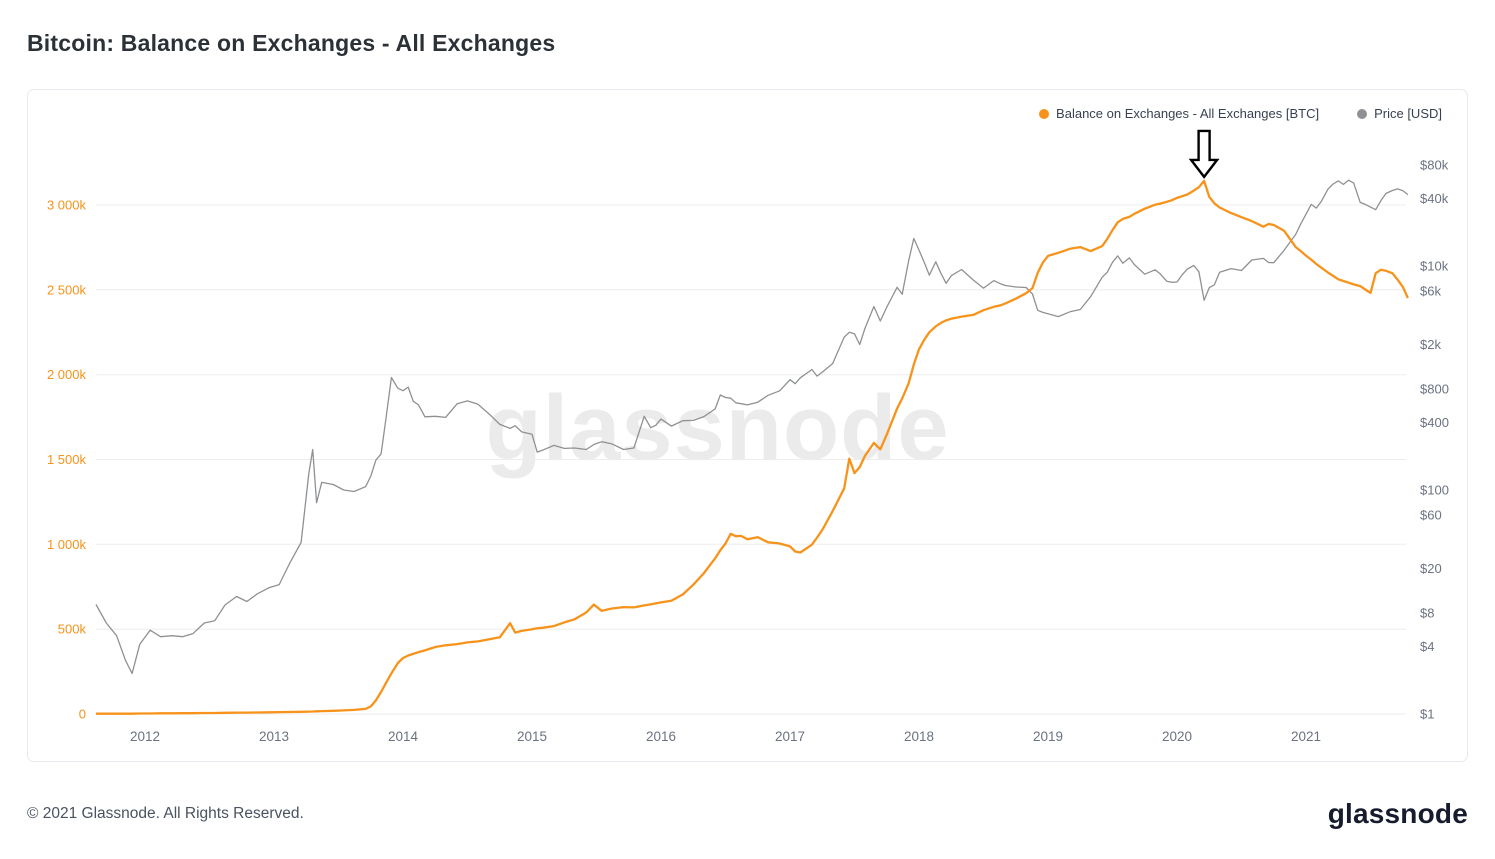 Image resolution: width=1495 pixels, height=859 pixels. I want to click on left-axis-tick-label: 2 000k, so click(67, 374).